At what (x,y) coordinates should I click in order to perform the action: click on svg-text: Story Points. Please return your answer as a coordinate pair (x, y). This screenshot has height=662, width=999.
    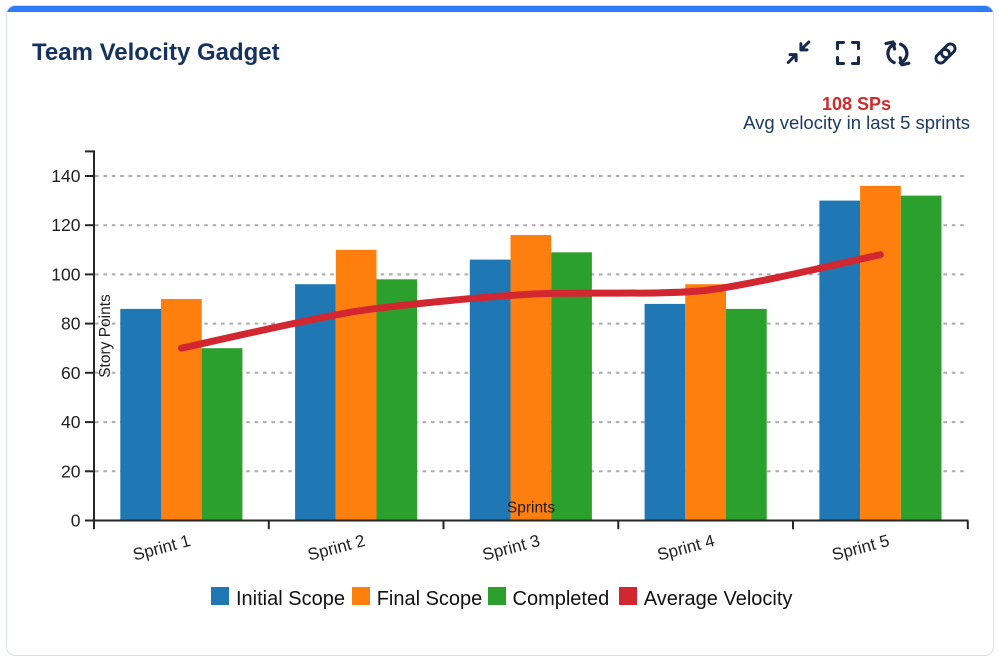
    Looking at the image, I should click on (105, 336).